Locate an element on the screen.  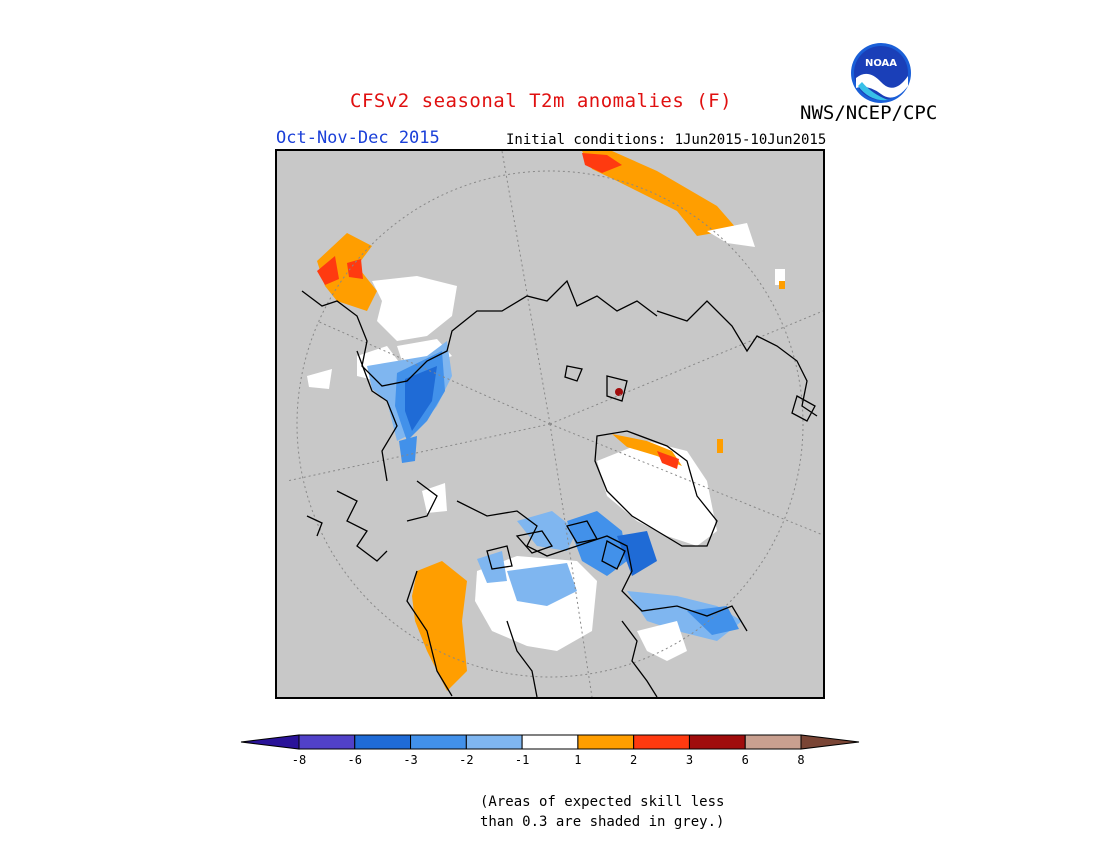
skill-note-line2: than 0.3 are shaded in grey.) is located at coordinates (602, 822).